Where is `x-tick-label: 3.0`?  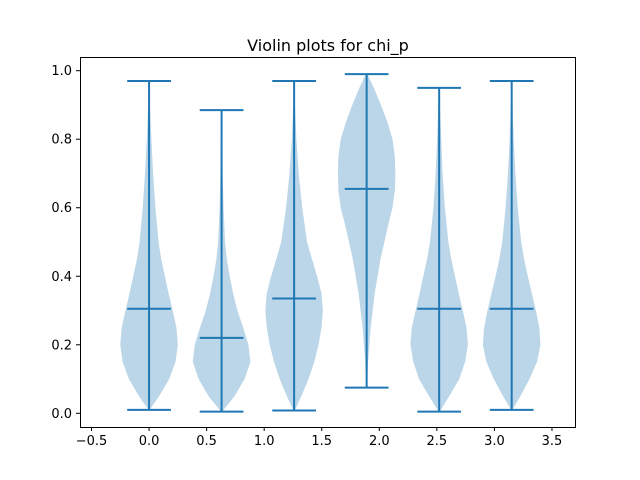 x-tick-label: 3.0 is located at coordinates (494, 441).